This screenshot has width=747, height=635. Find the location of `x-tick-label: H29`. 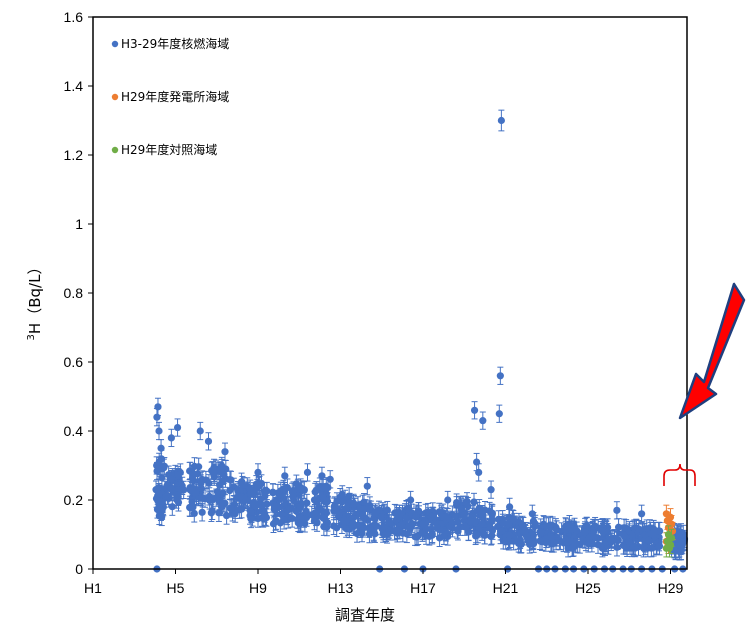

x-tick-label: H29 is located at coordinates (671, 588).